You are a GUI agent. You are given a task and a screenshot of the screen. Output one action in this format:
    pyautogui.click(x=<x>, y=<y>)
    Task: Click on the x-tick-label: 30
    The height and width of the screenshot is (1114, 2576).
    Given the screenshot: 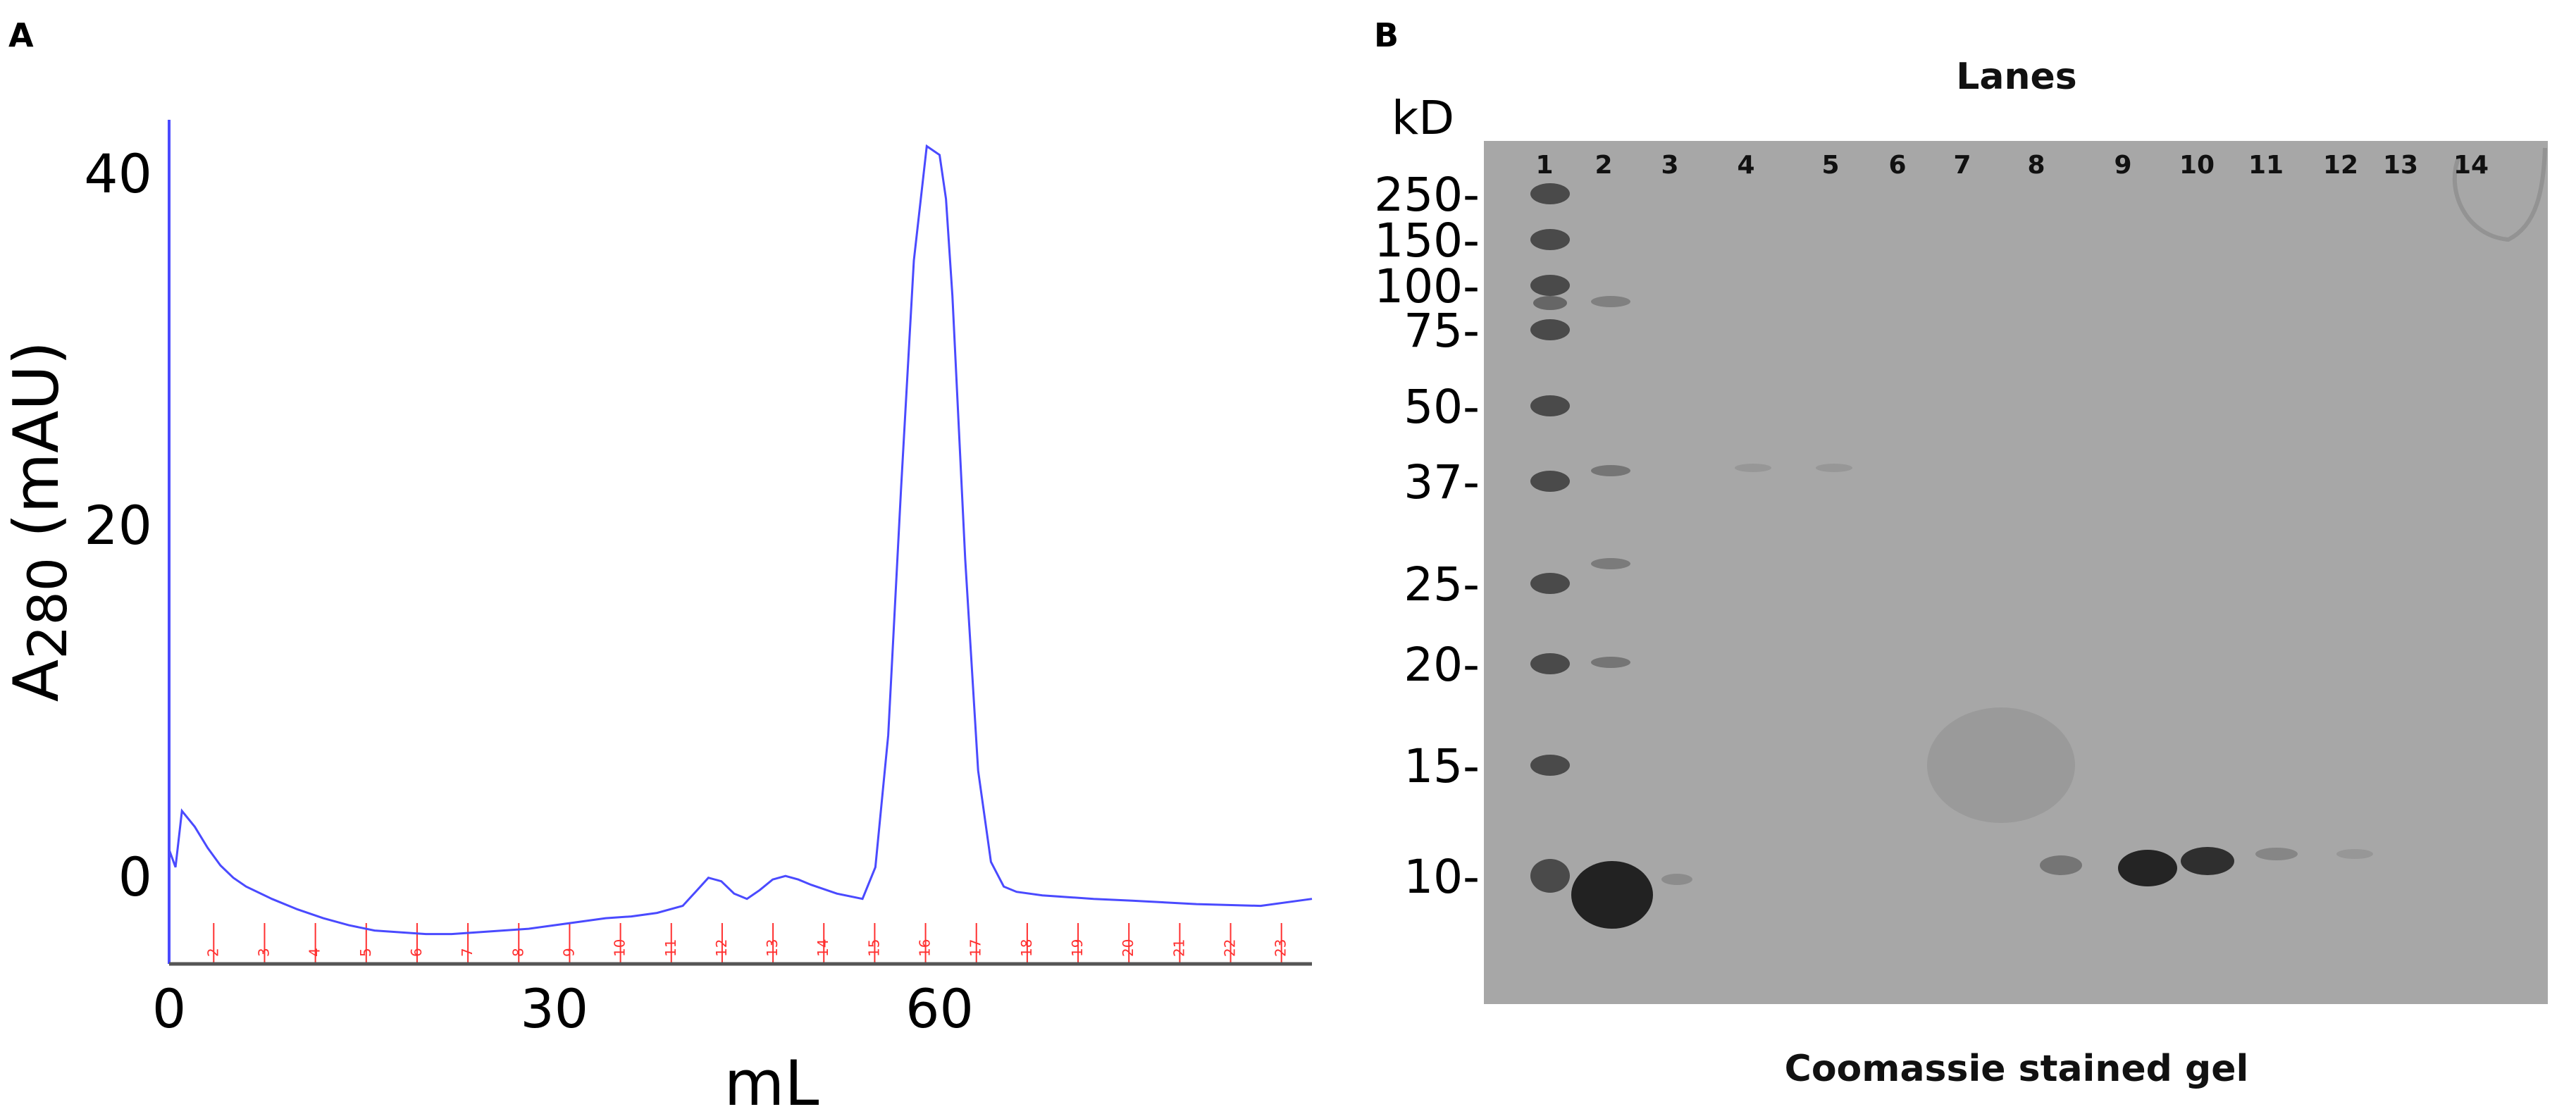 What is the action you would take?
    pyautogui.click(x=554, y=1008)
    